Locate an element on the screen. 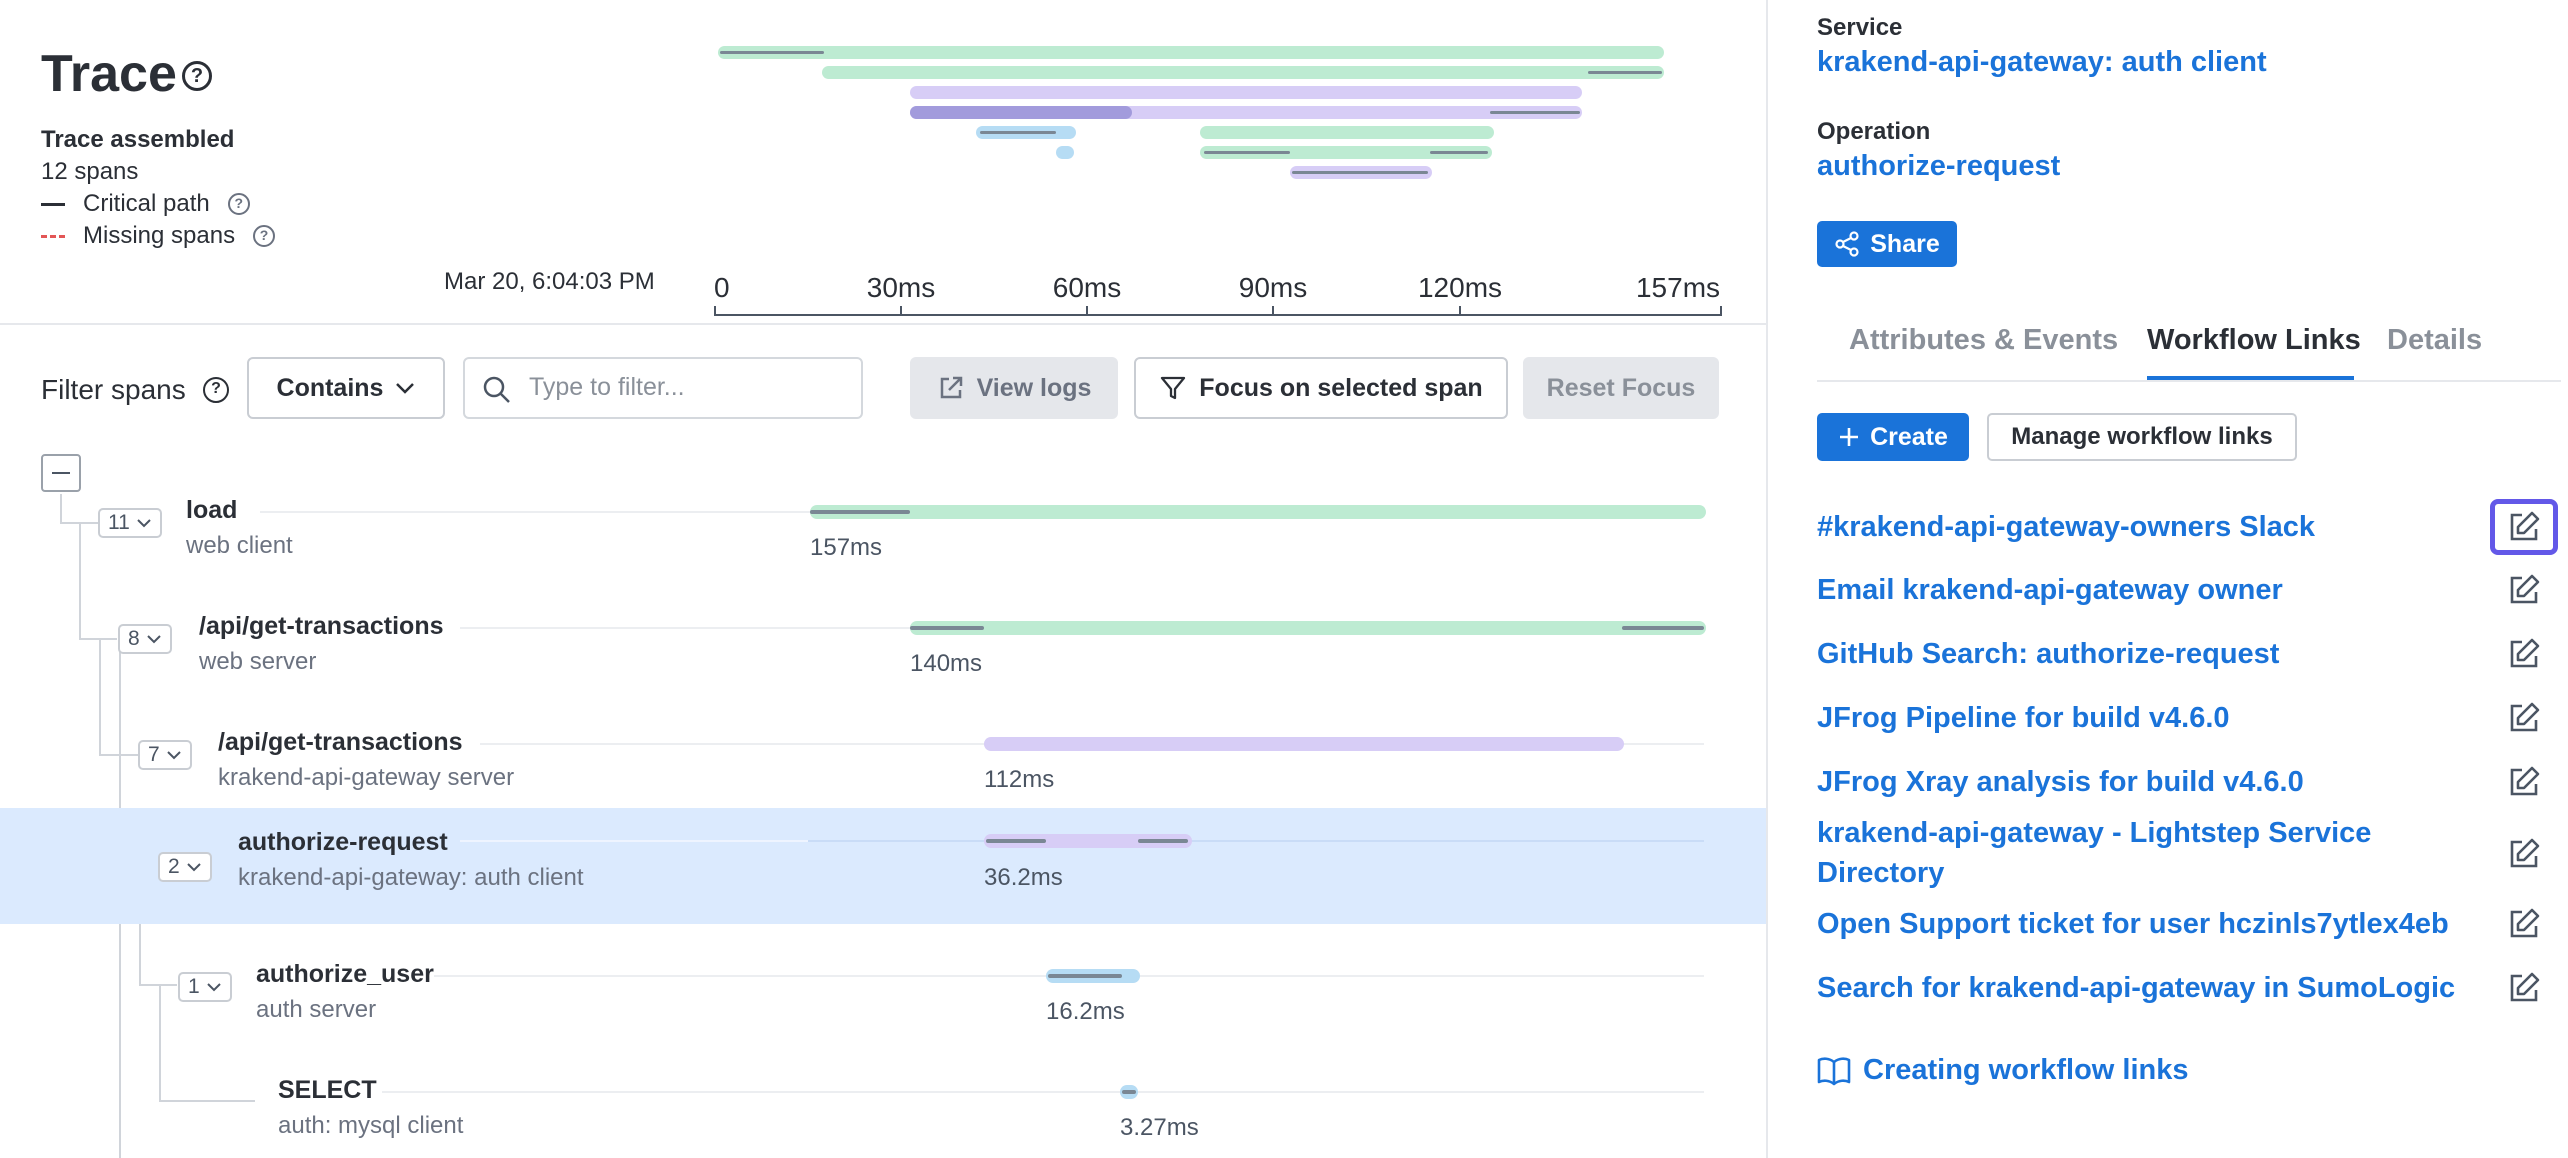  span-duration: 112ms is located at coordinates (1019, 779).